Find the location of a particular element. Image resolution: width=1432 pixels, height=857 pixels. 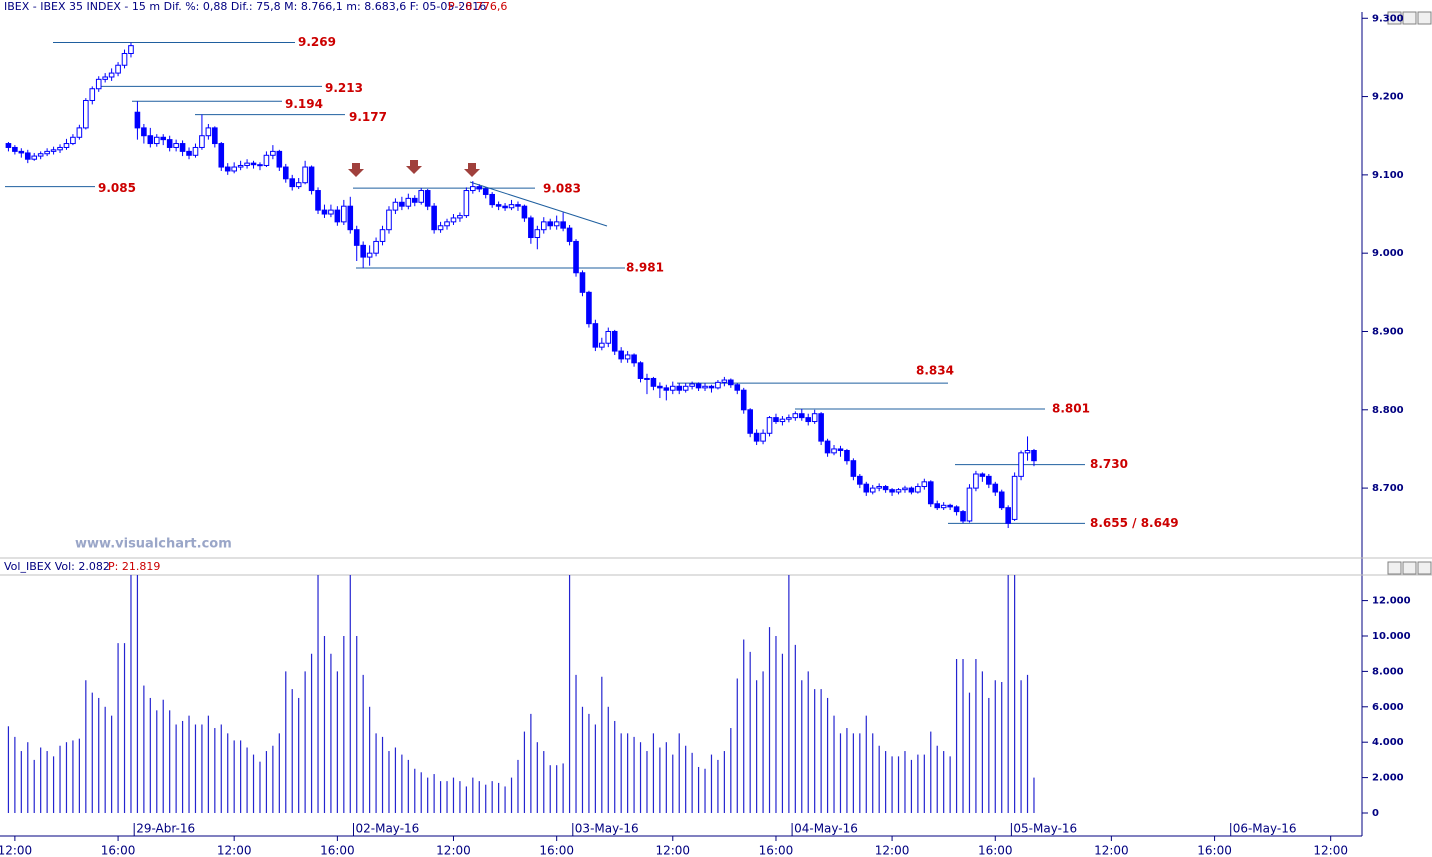

trend-line is located at coordinates (538, 204).